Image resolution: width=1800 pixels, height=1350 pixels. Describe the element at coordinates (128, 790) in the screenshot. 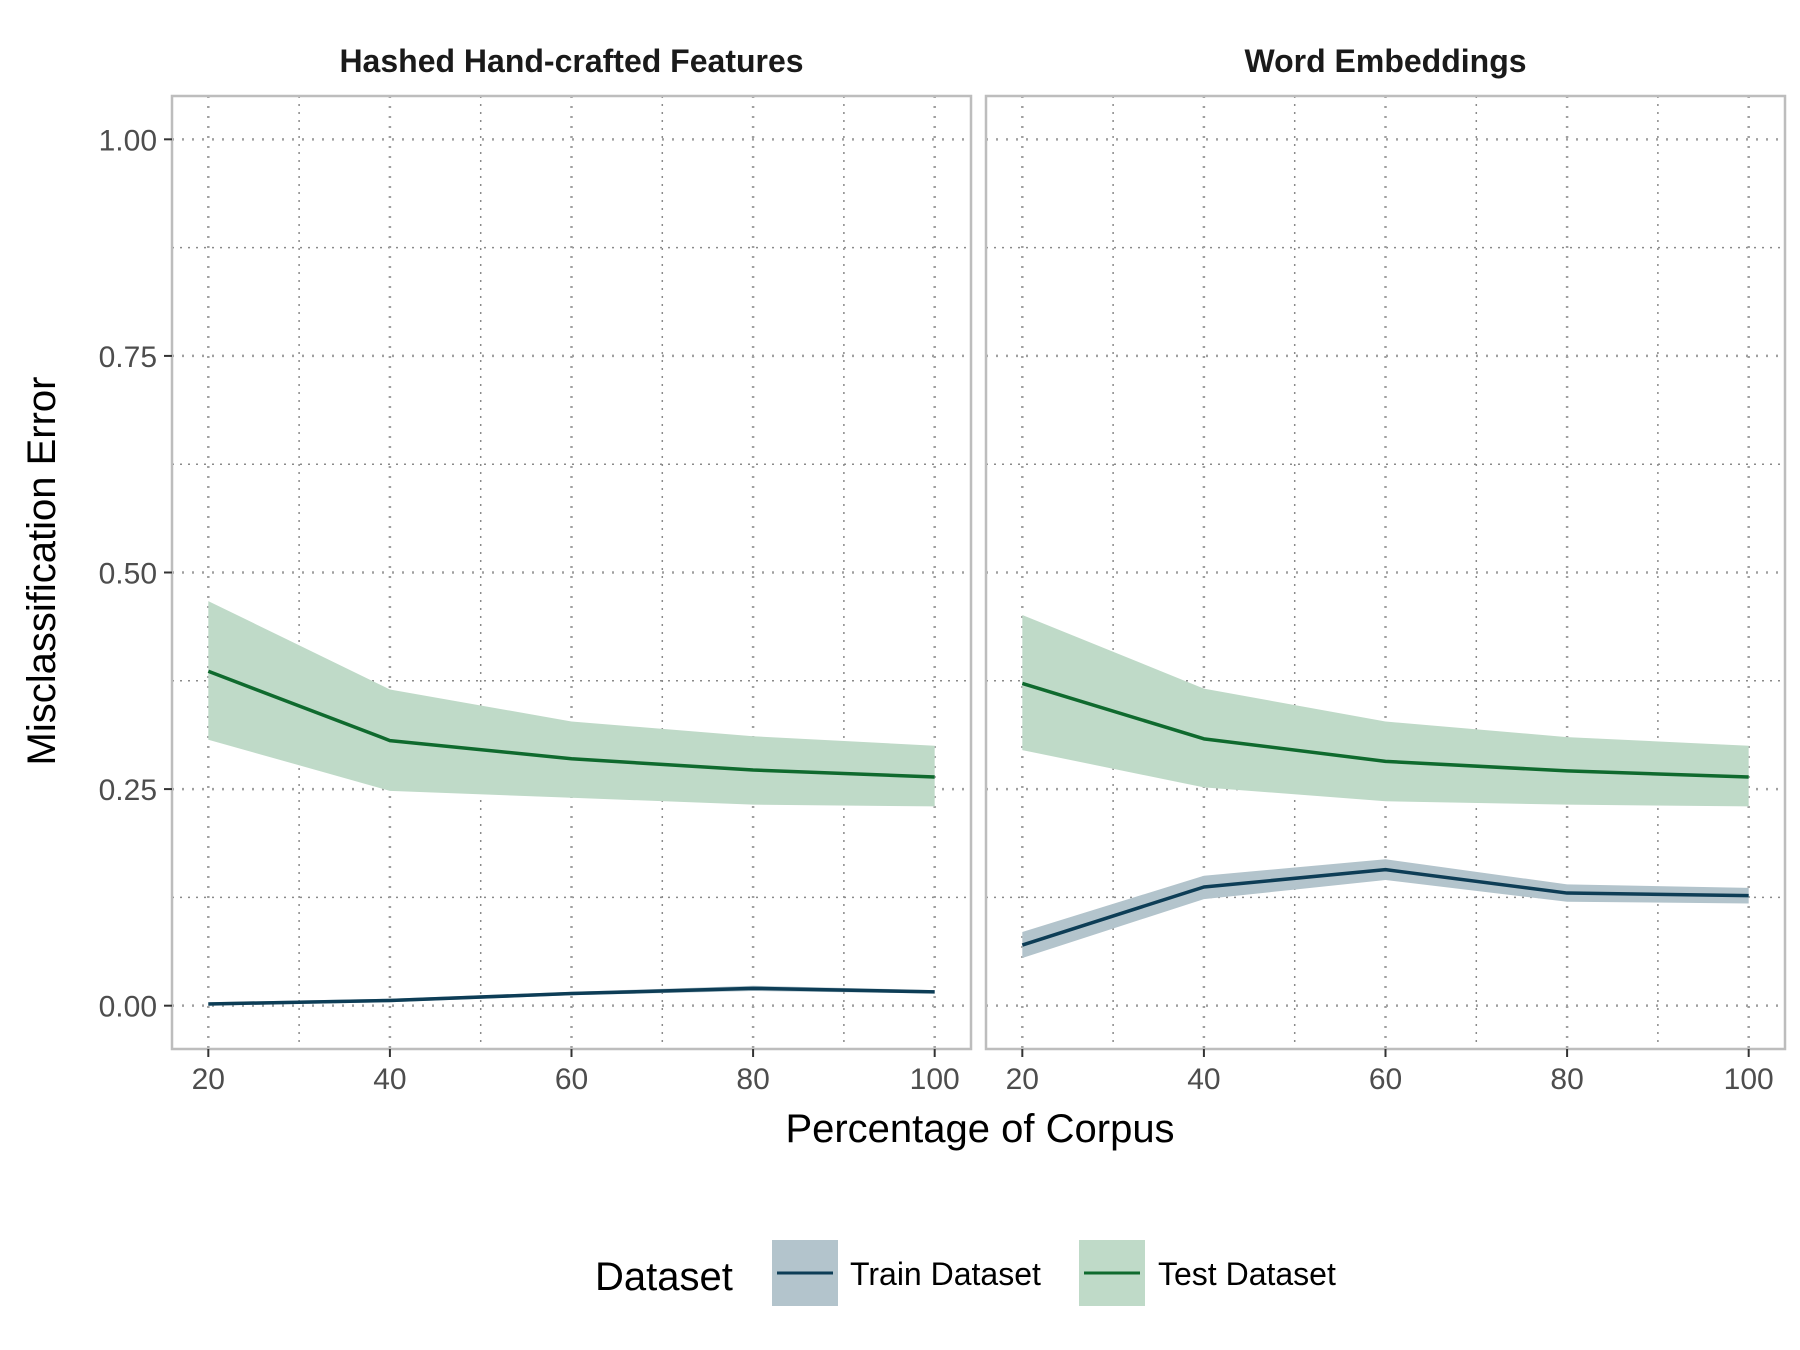

I see `y-tick-label: 0.25` at that location.